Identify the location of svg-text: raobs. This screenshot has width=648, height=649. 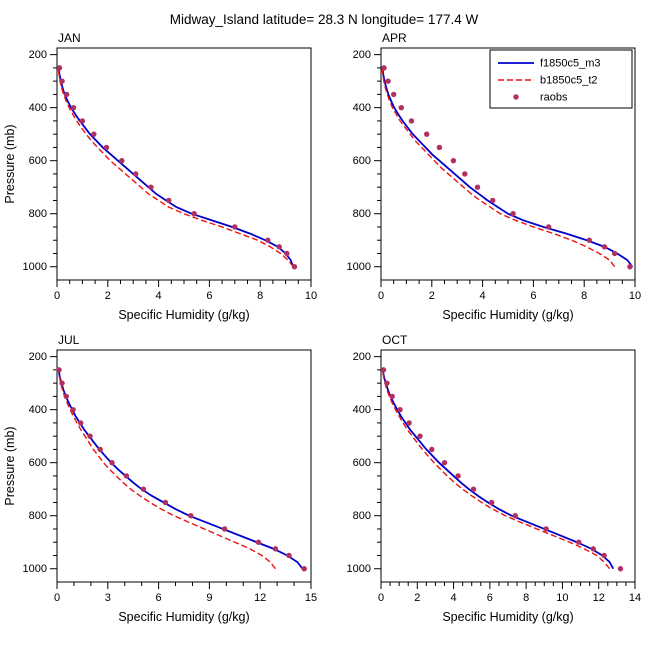
(554, 98).